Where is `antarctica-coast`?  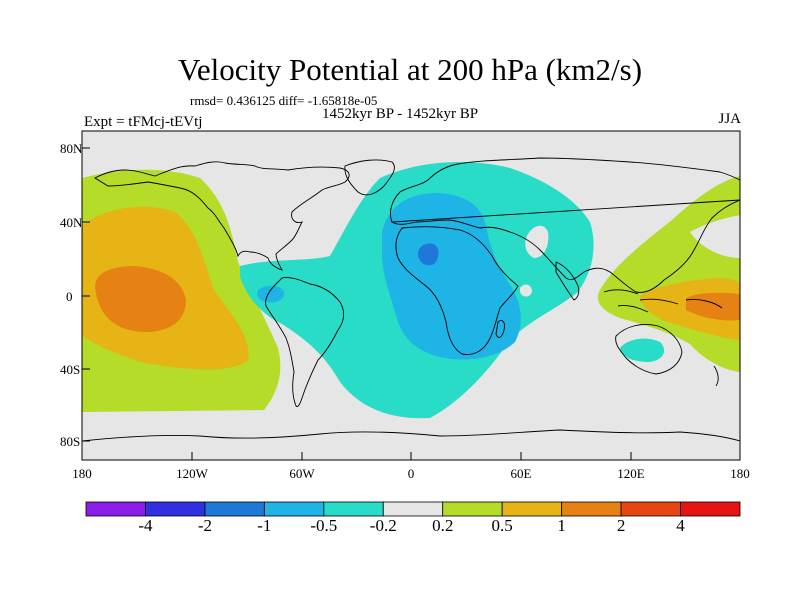 antarctica-coast is located at coordinates (411, 435).